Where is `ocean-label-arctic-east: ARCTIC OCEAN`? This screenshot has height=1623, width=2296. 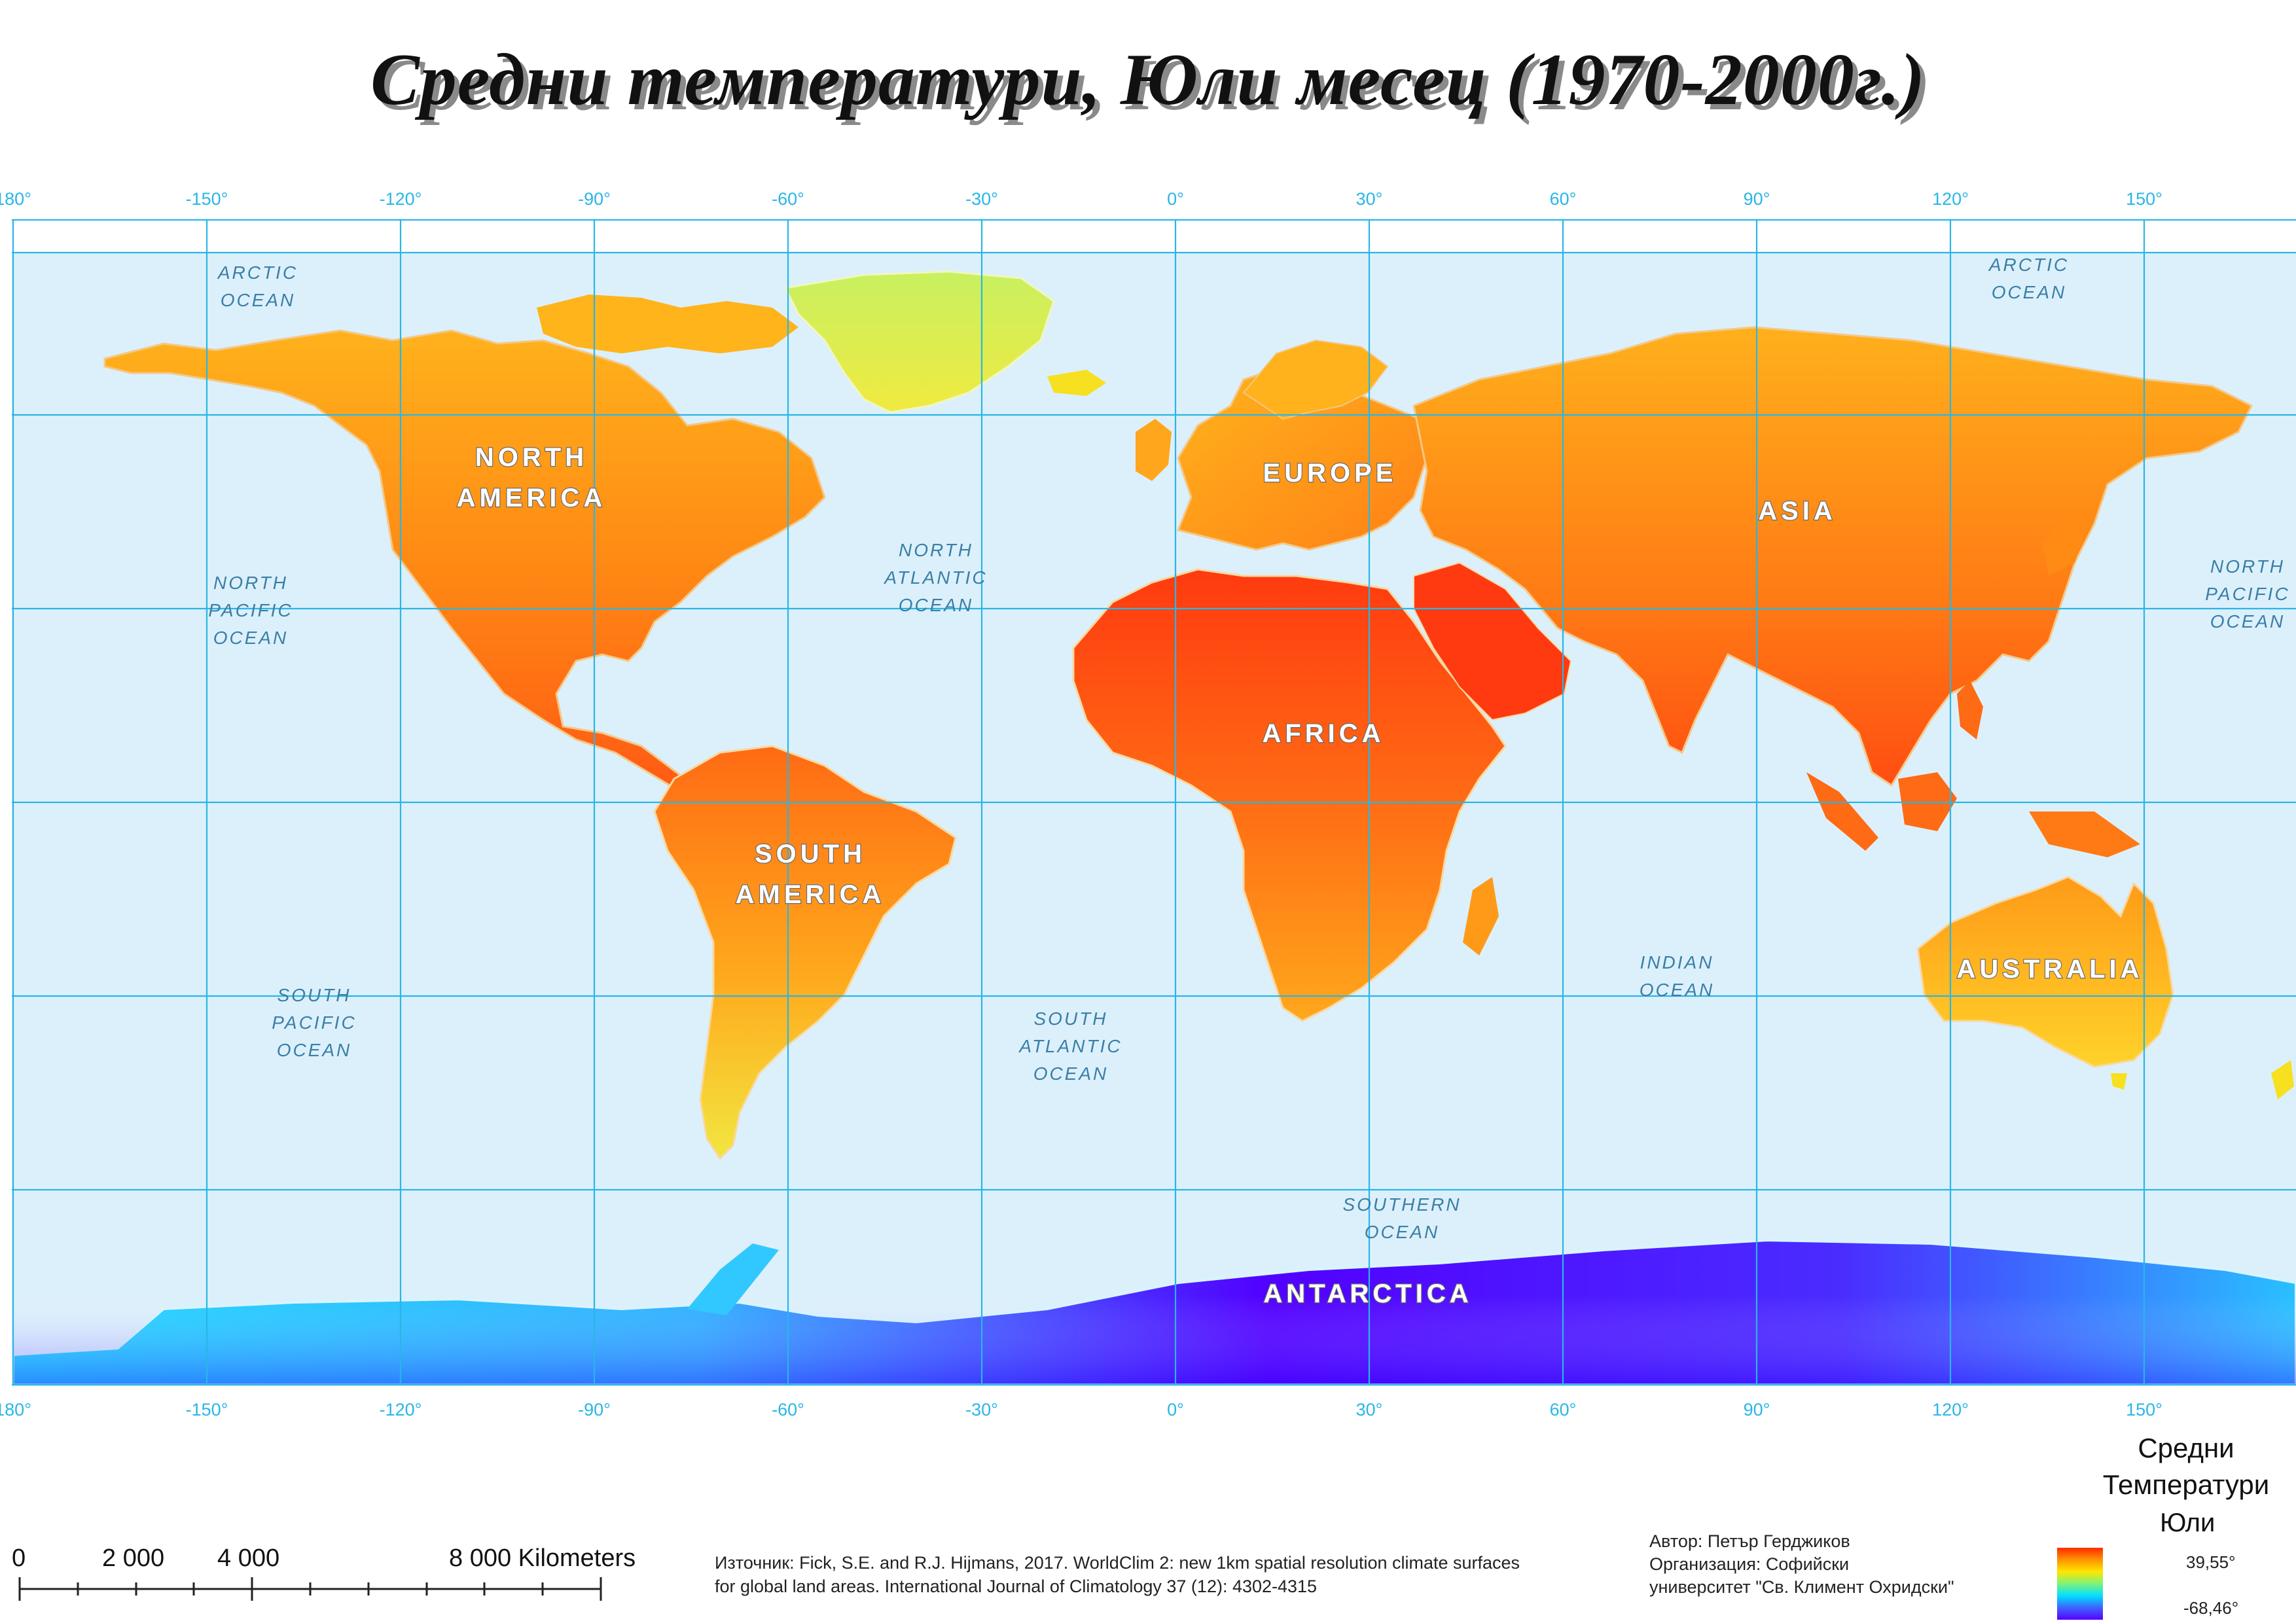
ocean-label-arctic-east: ARCTIC OCEAN is located at coordinates (2028, 278).